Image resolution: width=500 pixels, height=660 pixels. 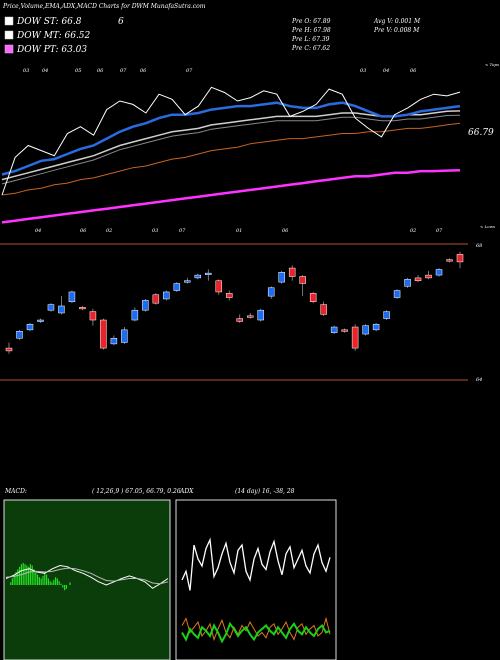 What do you see at coordinates (26, 71) in the screenshot?
I see `top-date-label: 03` at bounding box center [26, 71].